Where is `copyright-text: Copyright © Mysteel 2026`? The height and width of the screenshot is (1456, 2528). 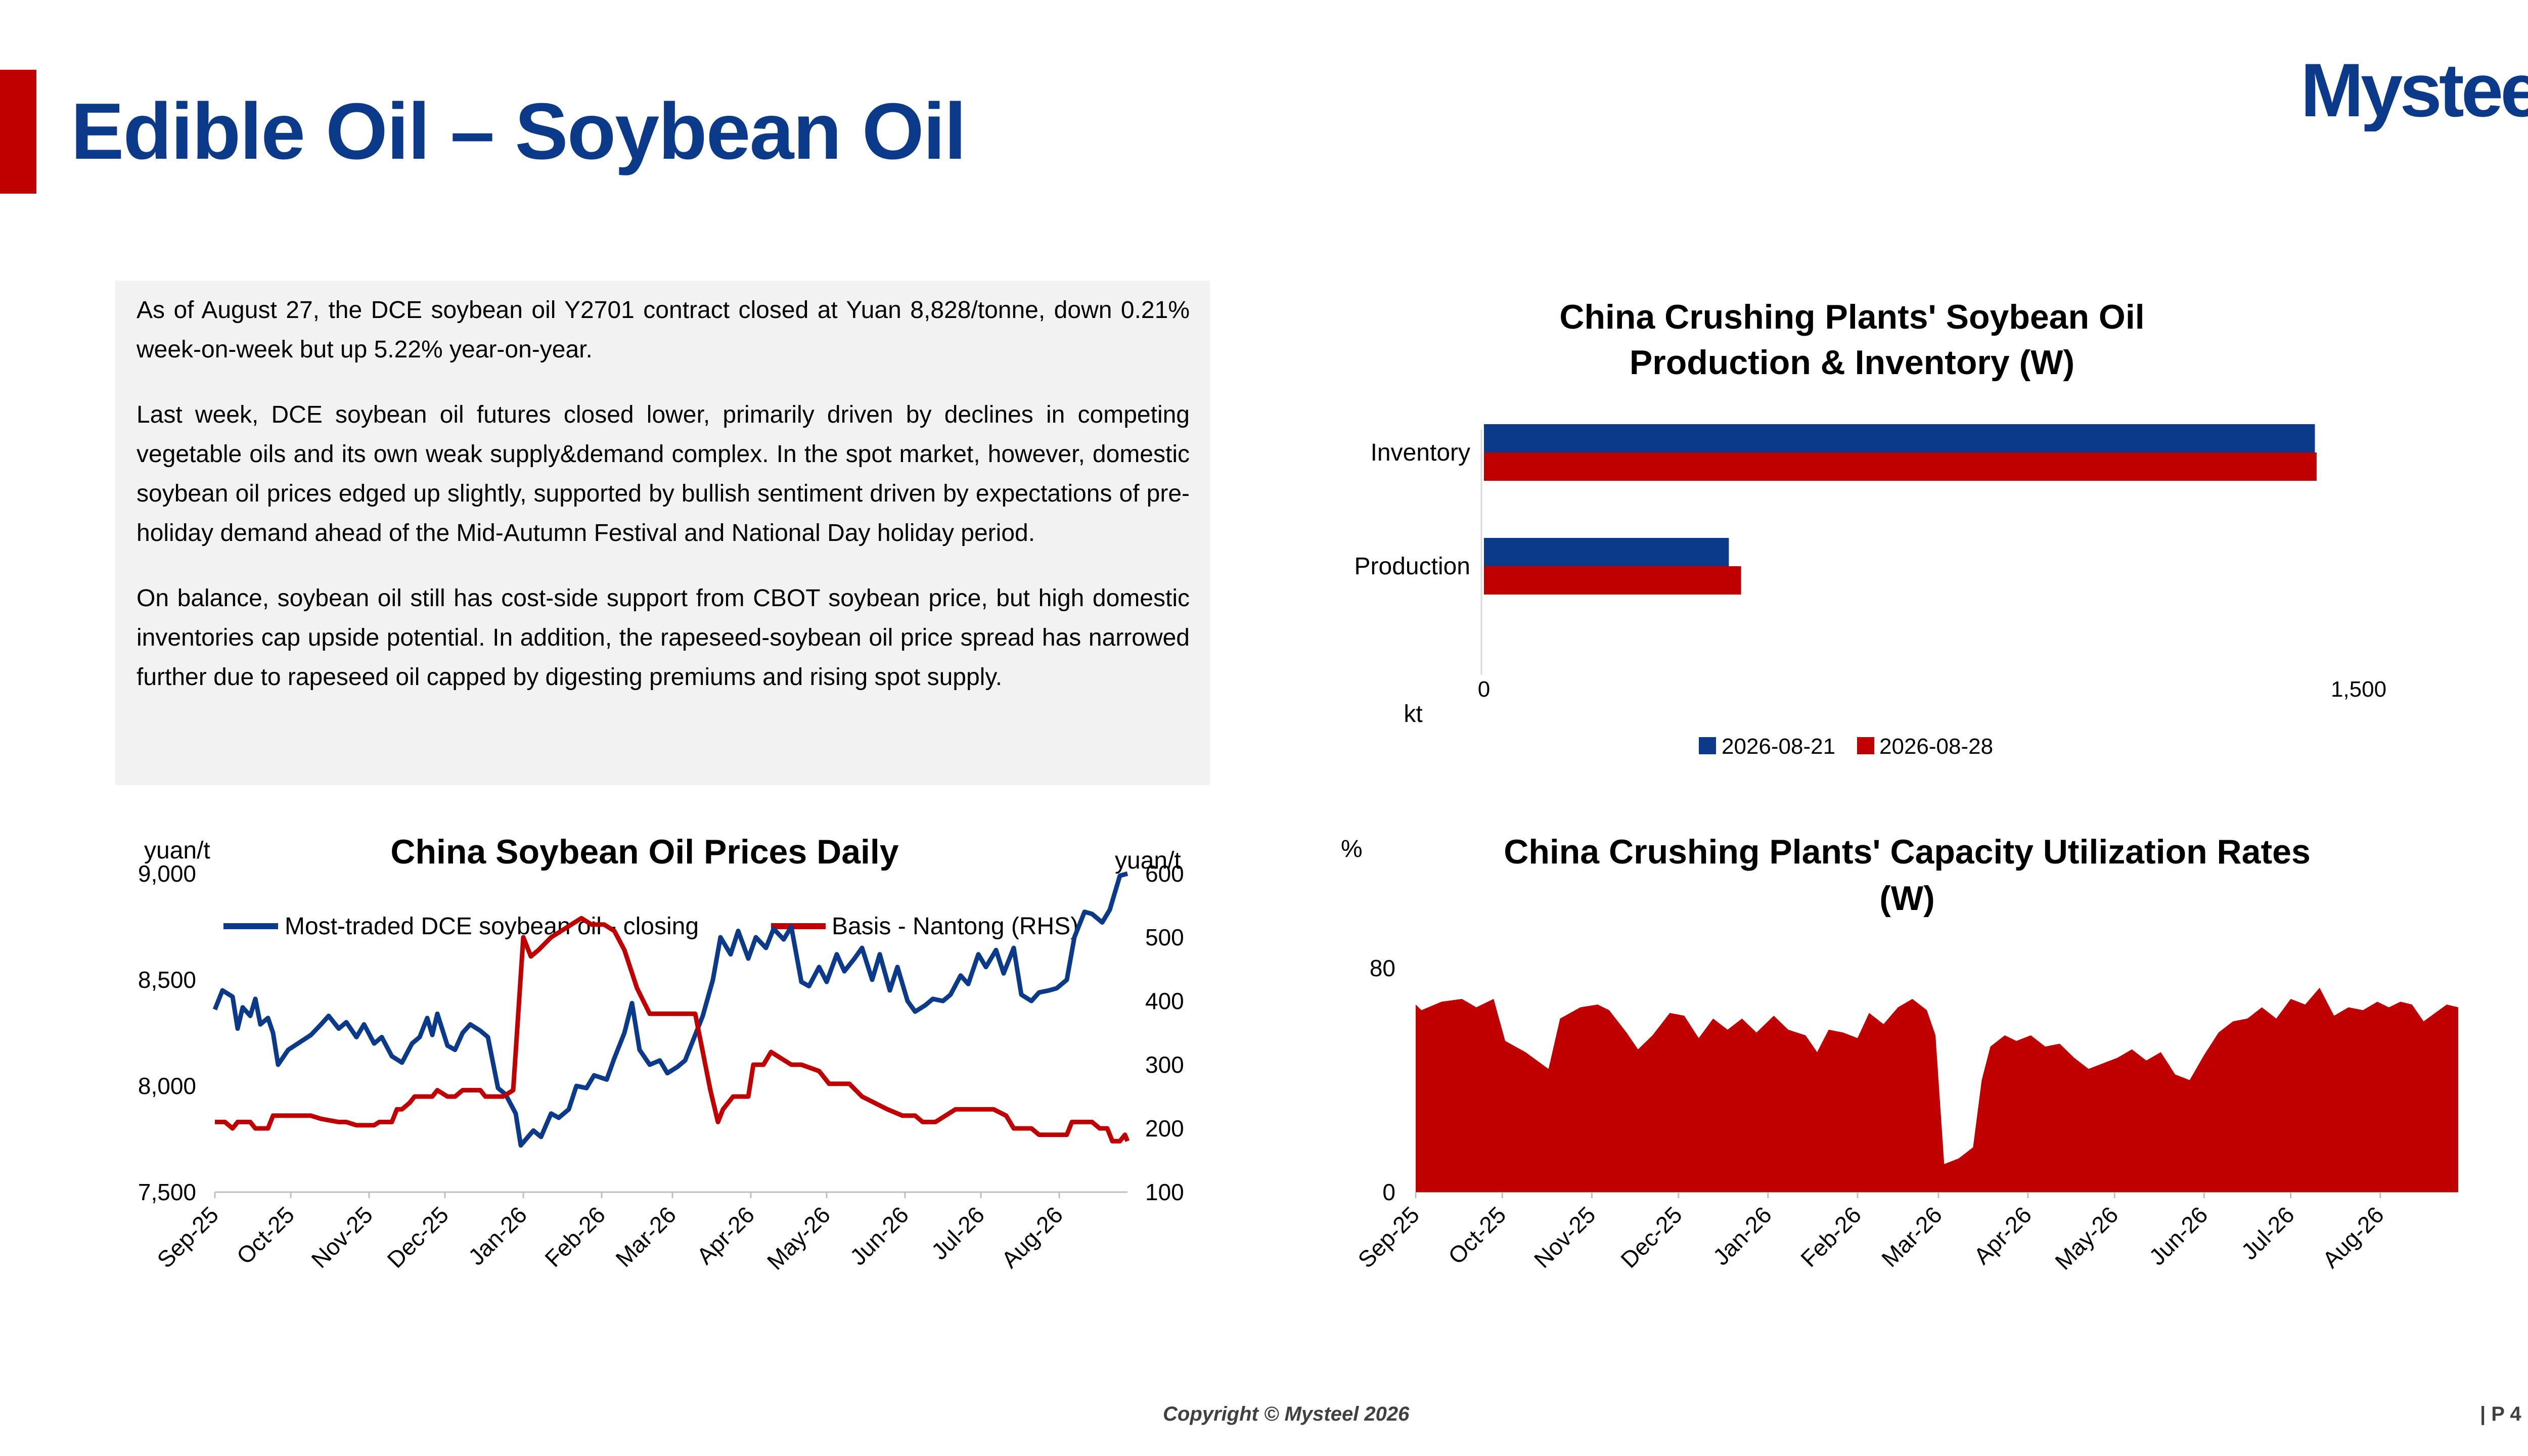 copyright-text: Copyright © Mysteel 2026 is located at coordinates (1287, 1414).